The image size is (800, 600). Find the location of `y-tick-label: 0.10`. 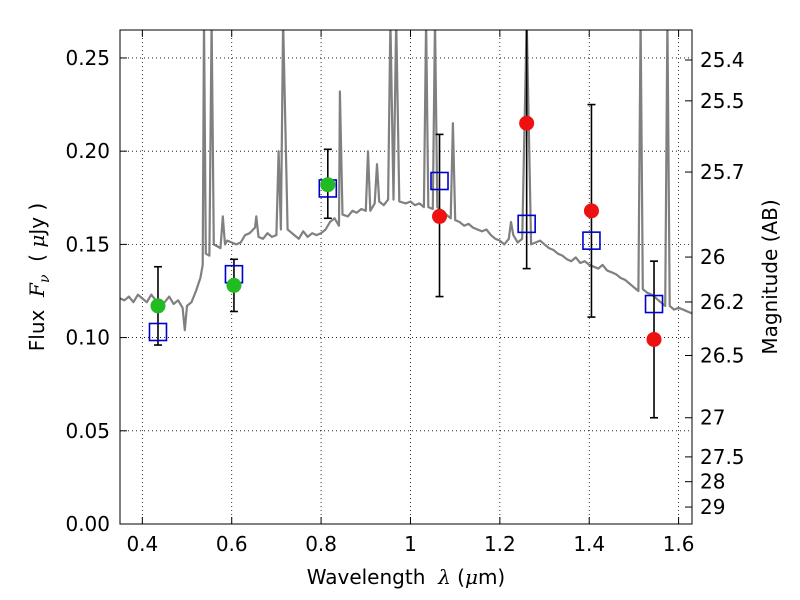

y-tick-label: 0.10 is located at coordinates (87, 338).